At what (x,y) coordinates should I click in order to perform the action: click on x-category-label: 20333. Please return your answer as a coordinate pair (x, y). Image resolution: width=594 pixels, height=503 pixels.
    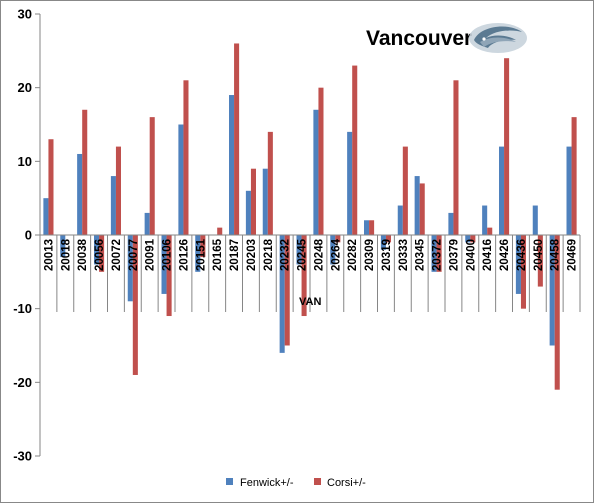
    Looking at the image, I should click on (404, 255).